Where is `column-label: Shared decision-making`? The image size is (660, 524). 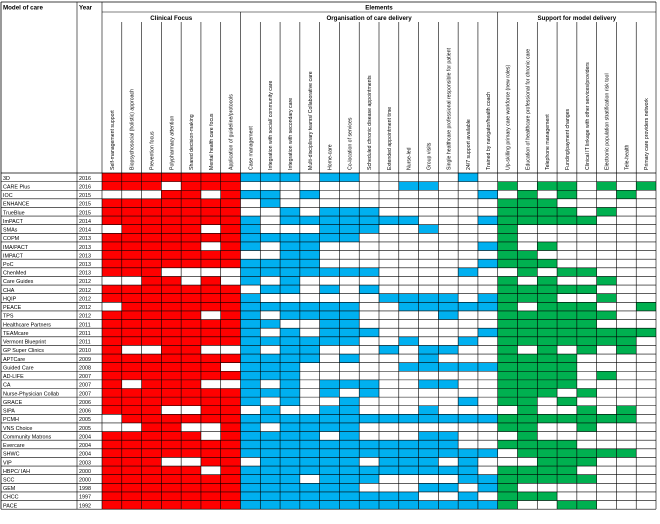
column-label: Shared decision-making is located at coordinates (192, 142).